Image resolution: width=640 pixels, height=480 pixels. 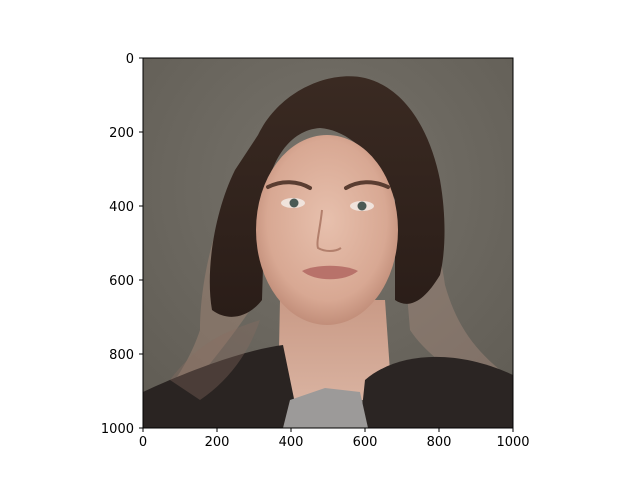 I want to click on right-eyebrow, so click(x=367, y=185).